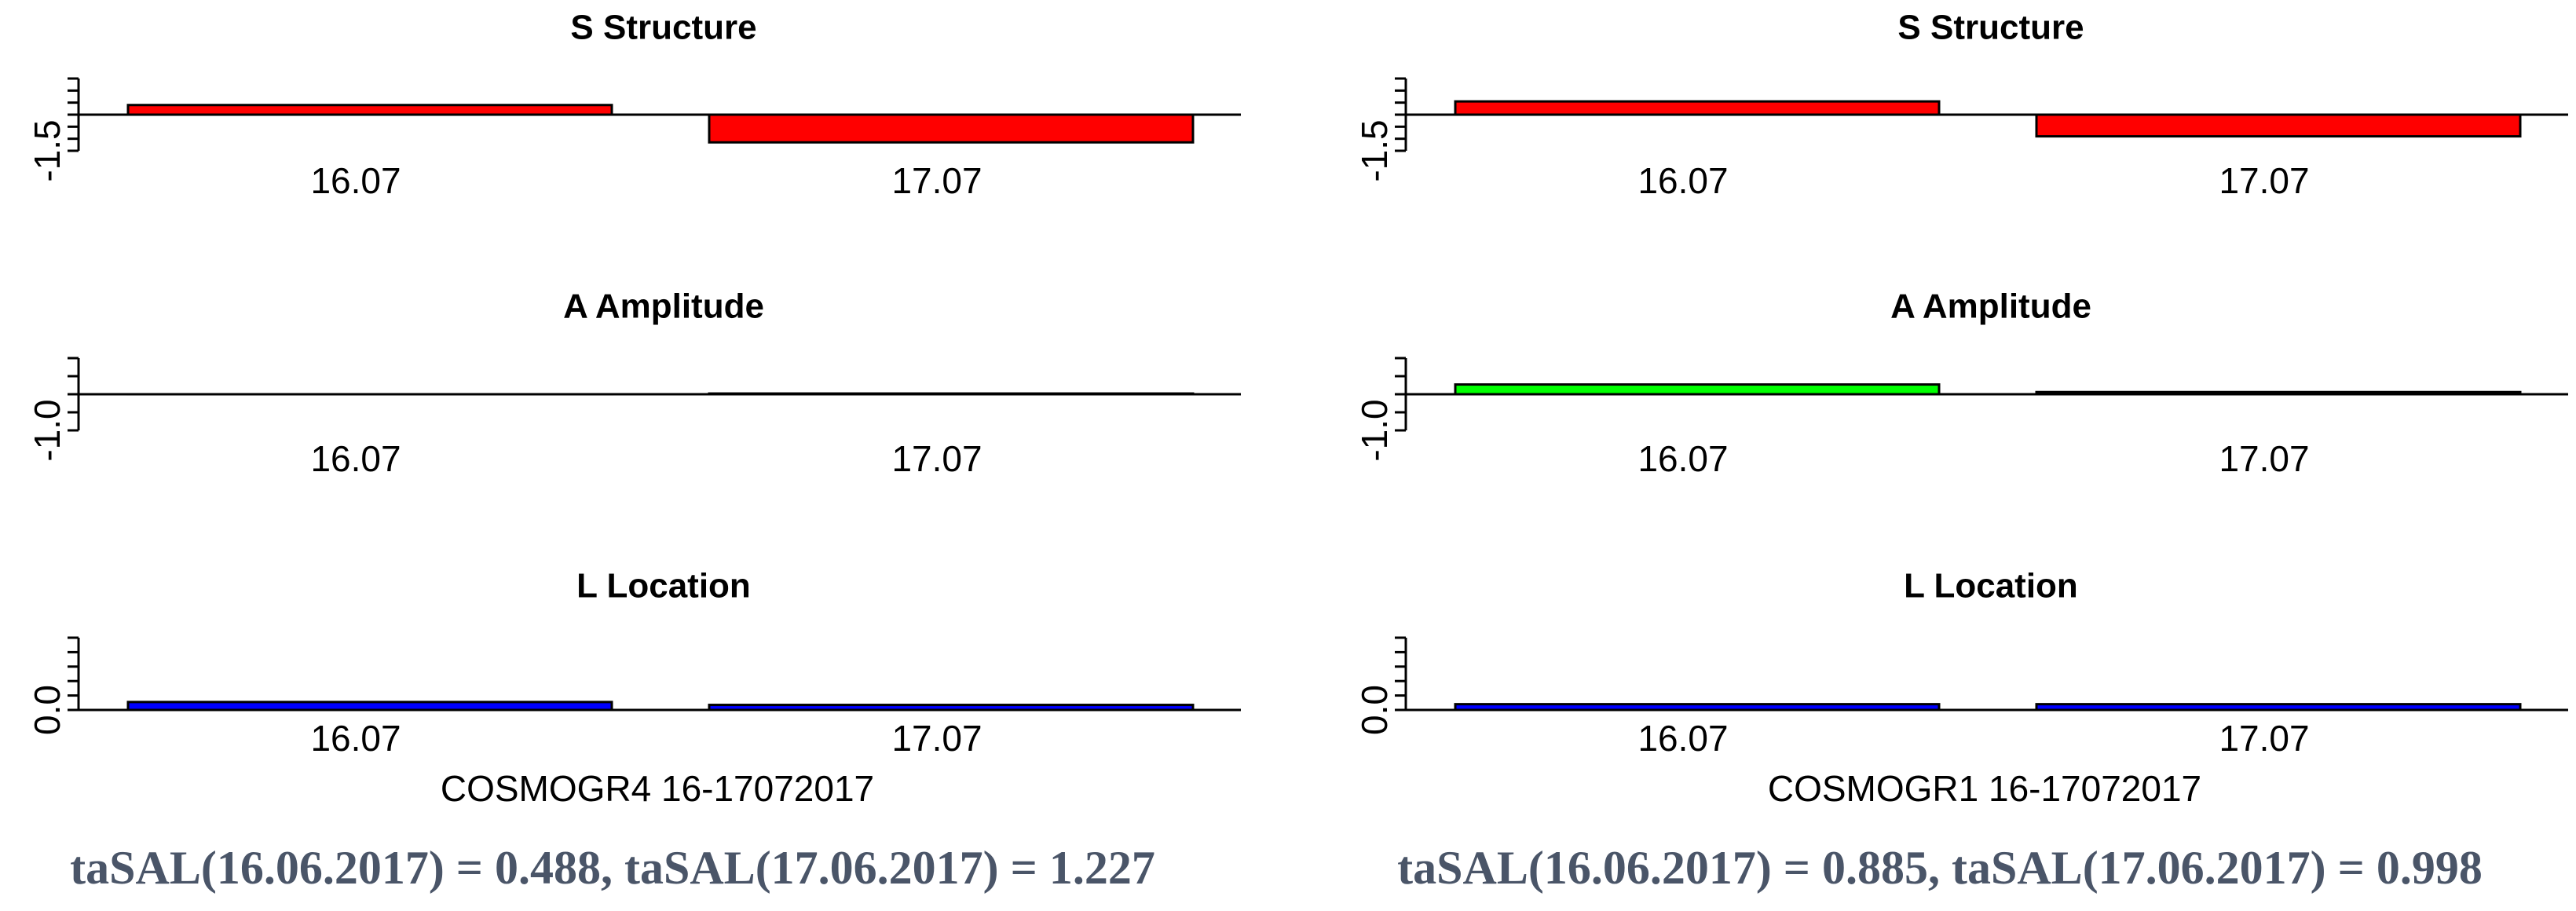 The width and height of the screenshot is (2576, 911). What do you see at coordinates (1984, 788) in the screenshot?
I see `x-axis-label: COSMOGR1 16-17072017` at bounding box center [1984, 788].